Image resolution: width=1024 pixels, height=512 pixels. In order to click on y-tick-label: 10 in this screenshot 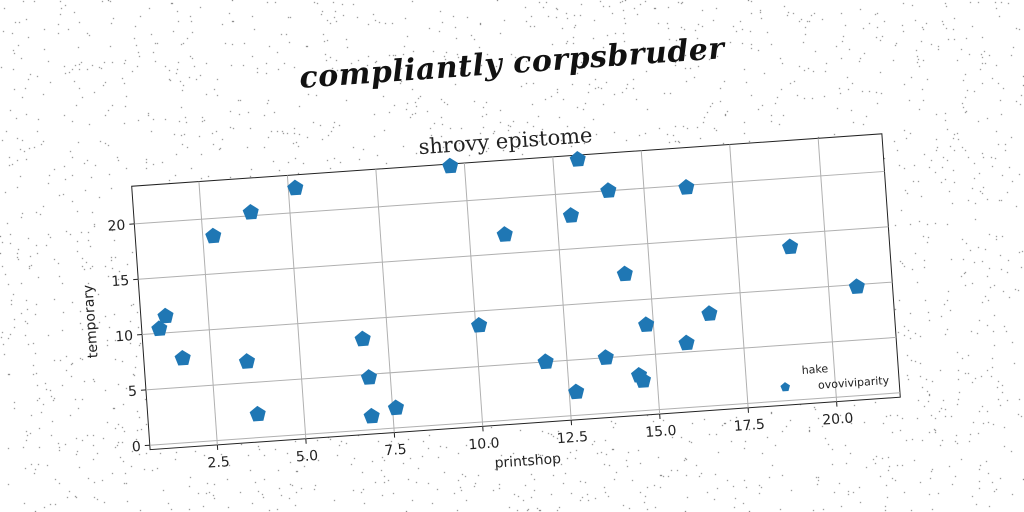, I will do `click(124, 336)`.